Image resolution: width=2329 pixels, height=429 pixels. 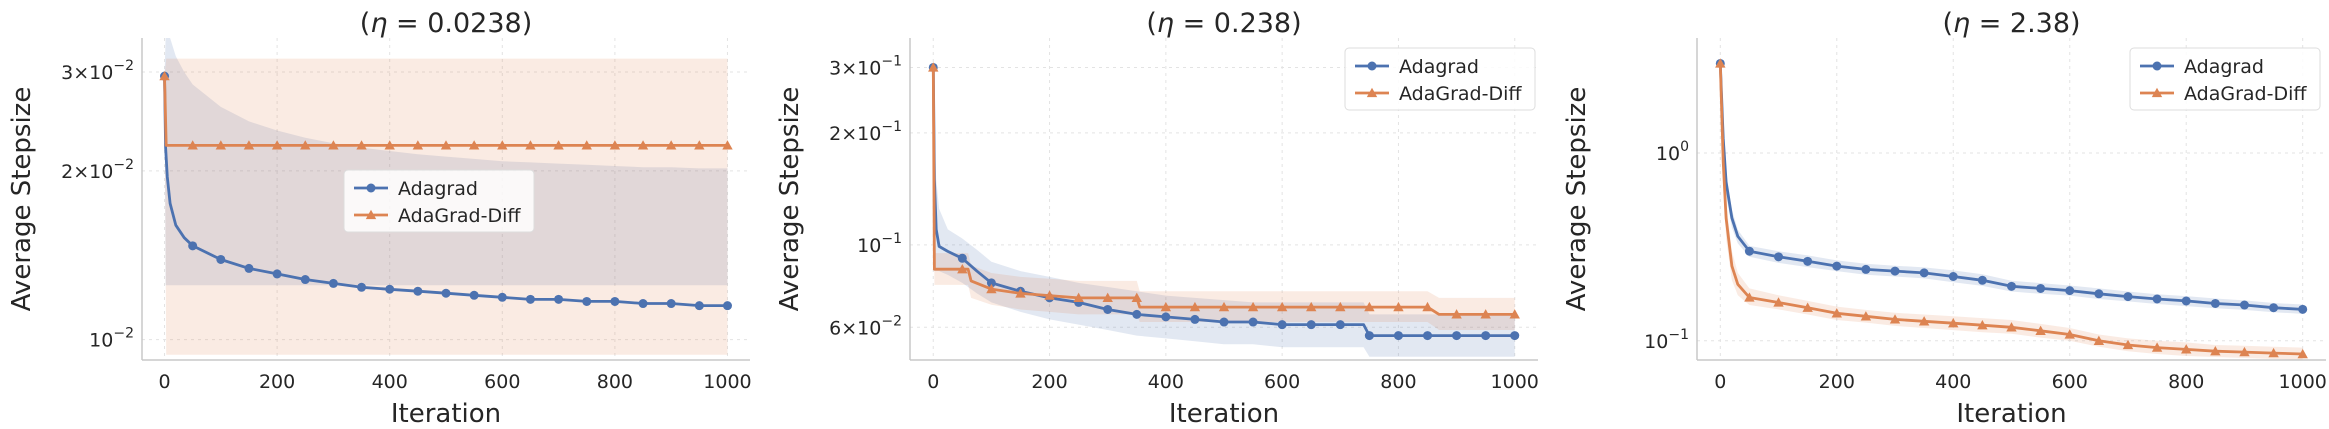 What do you see at coordinates (1666, 340) in the screenshot?
I see `y-tick-label: 10⁻¹` at bounding box center [1666, 340].